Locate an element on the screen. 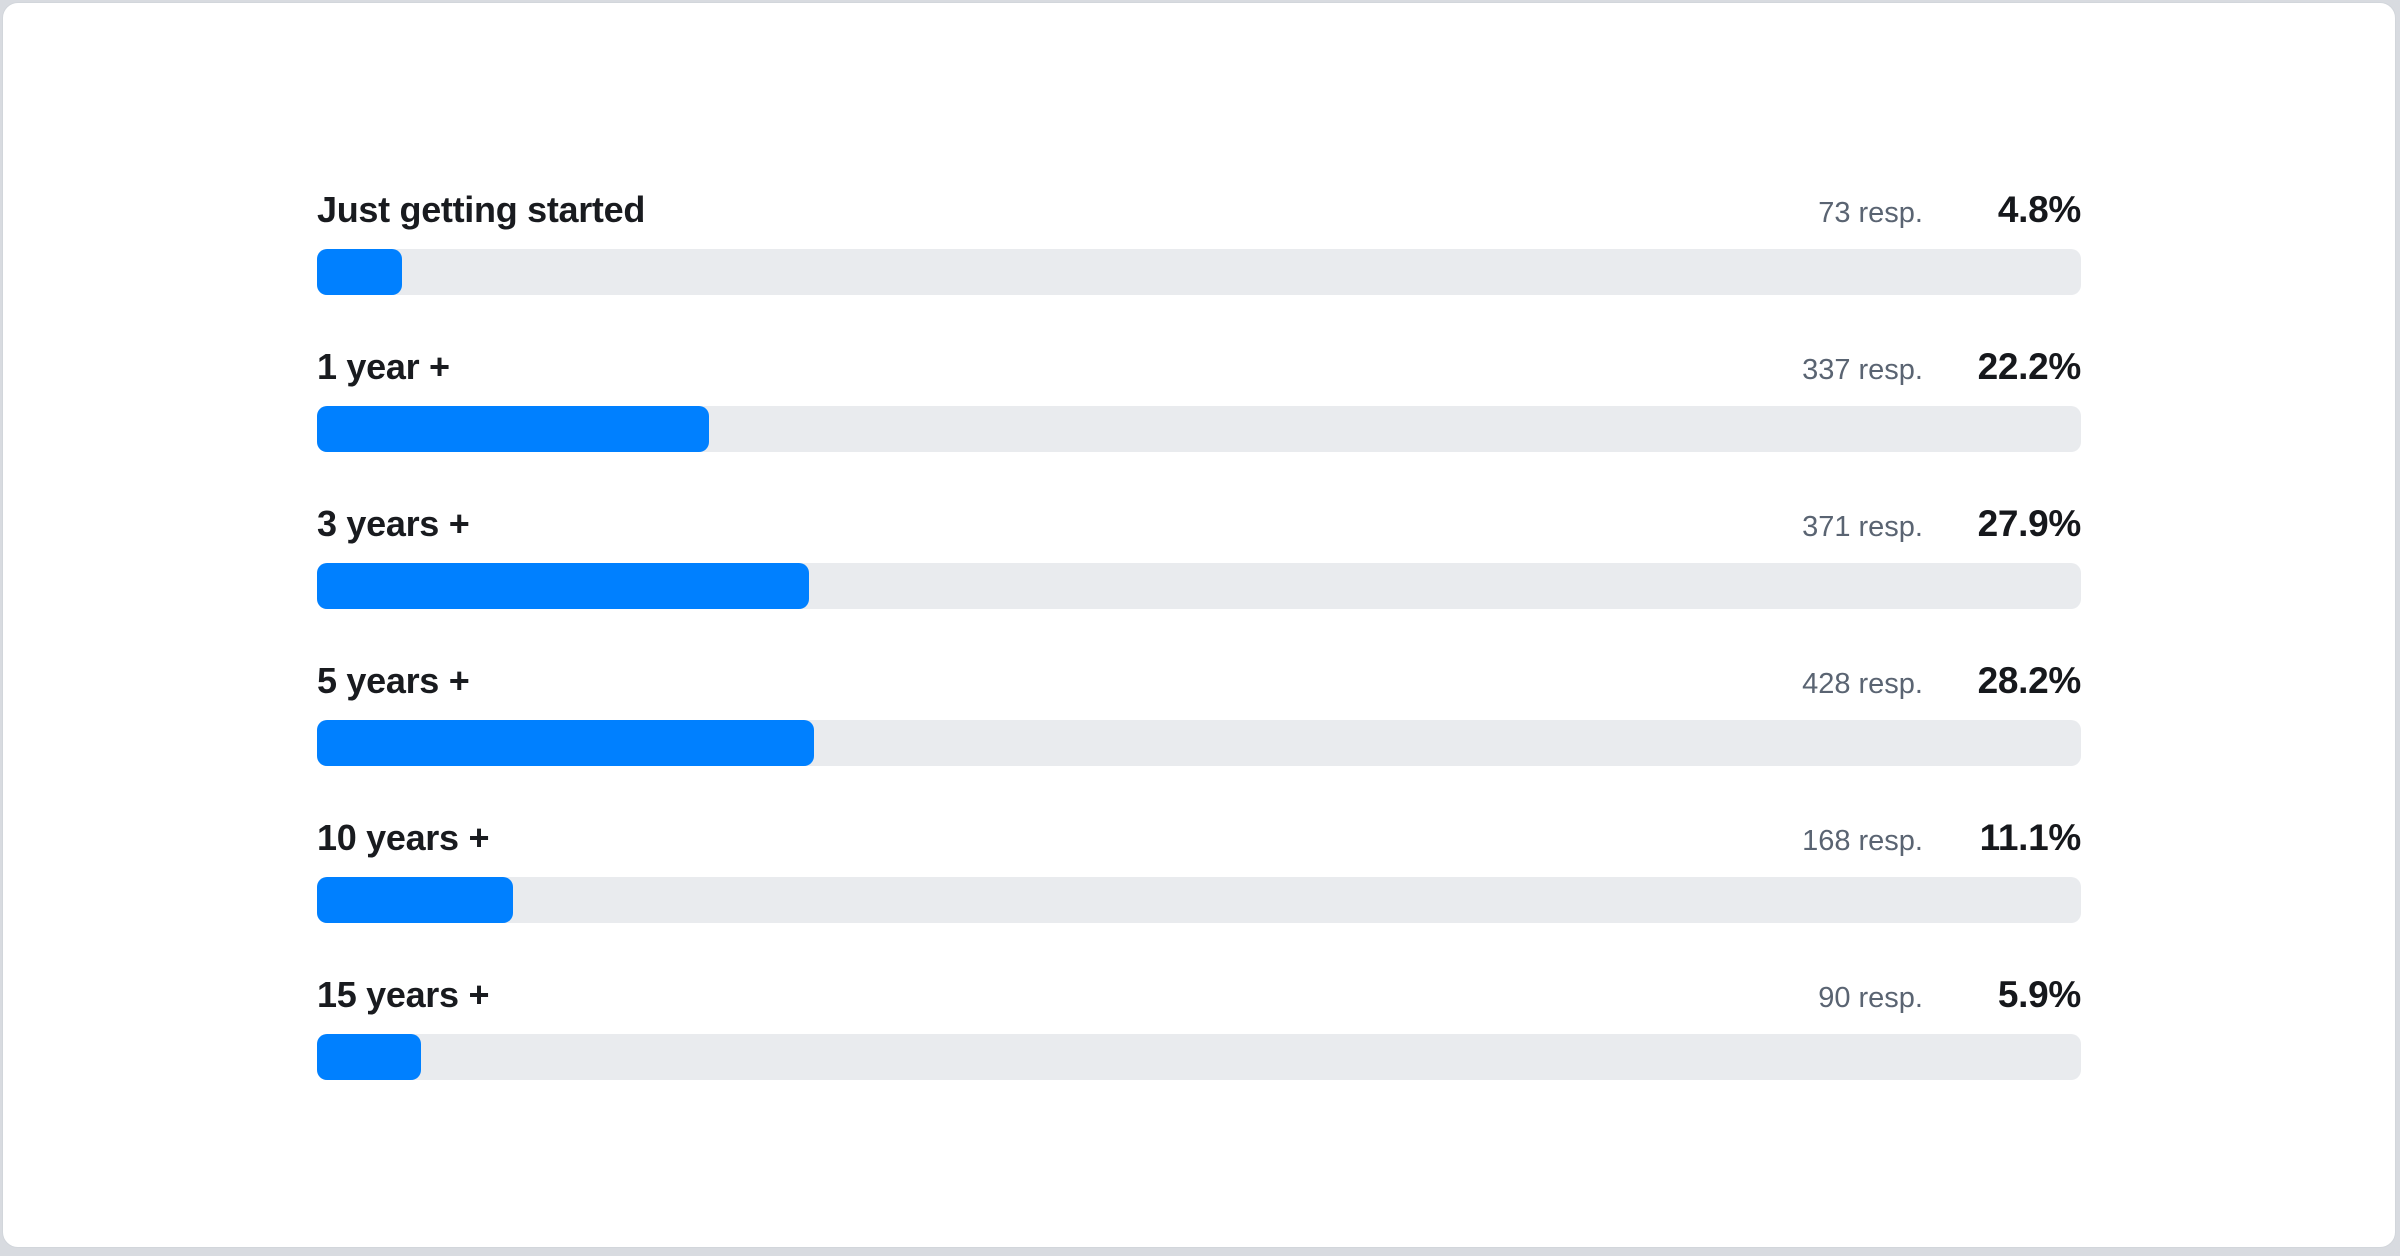 The width and height of the screenshot is (2400, 1256). answer-row-header: 3 years + 371 resp. 27.9% is located at coordinates (1199, 524).